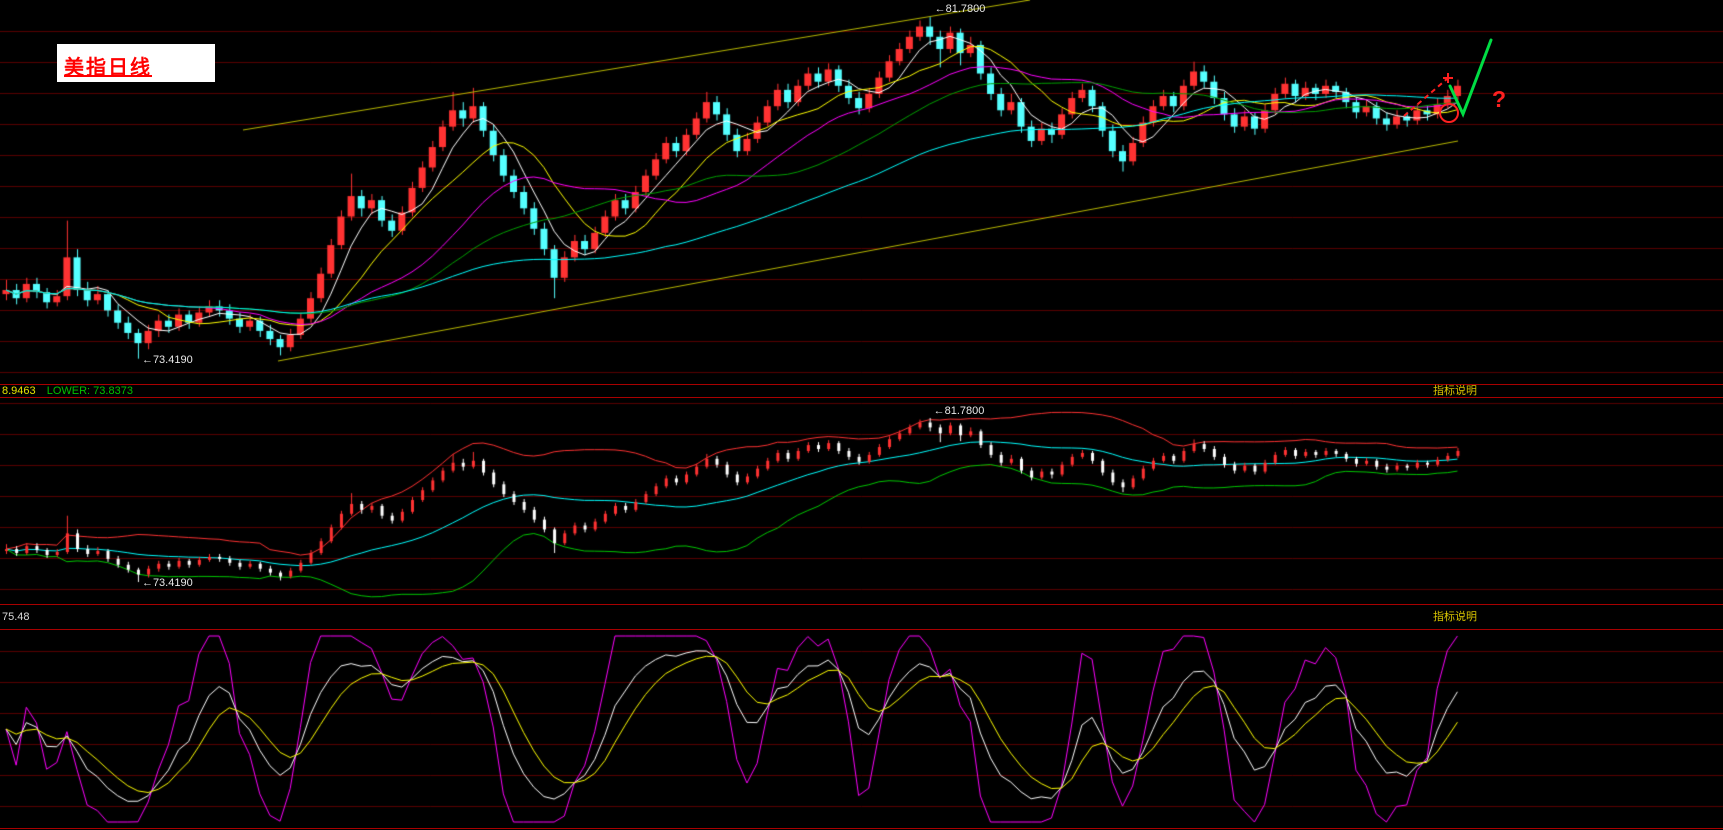  I want to click on kdj-indicator-header: 75.48 指标说明, so click(861, 617).